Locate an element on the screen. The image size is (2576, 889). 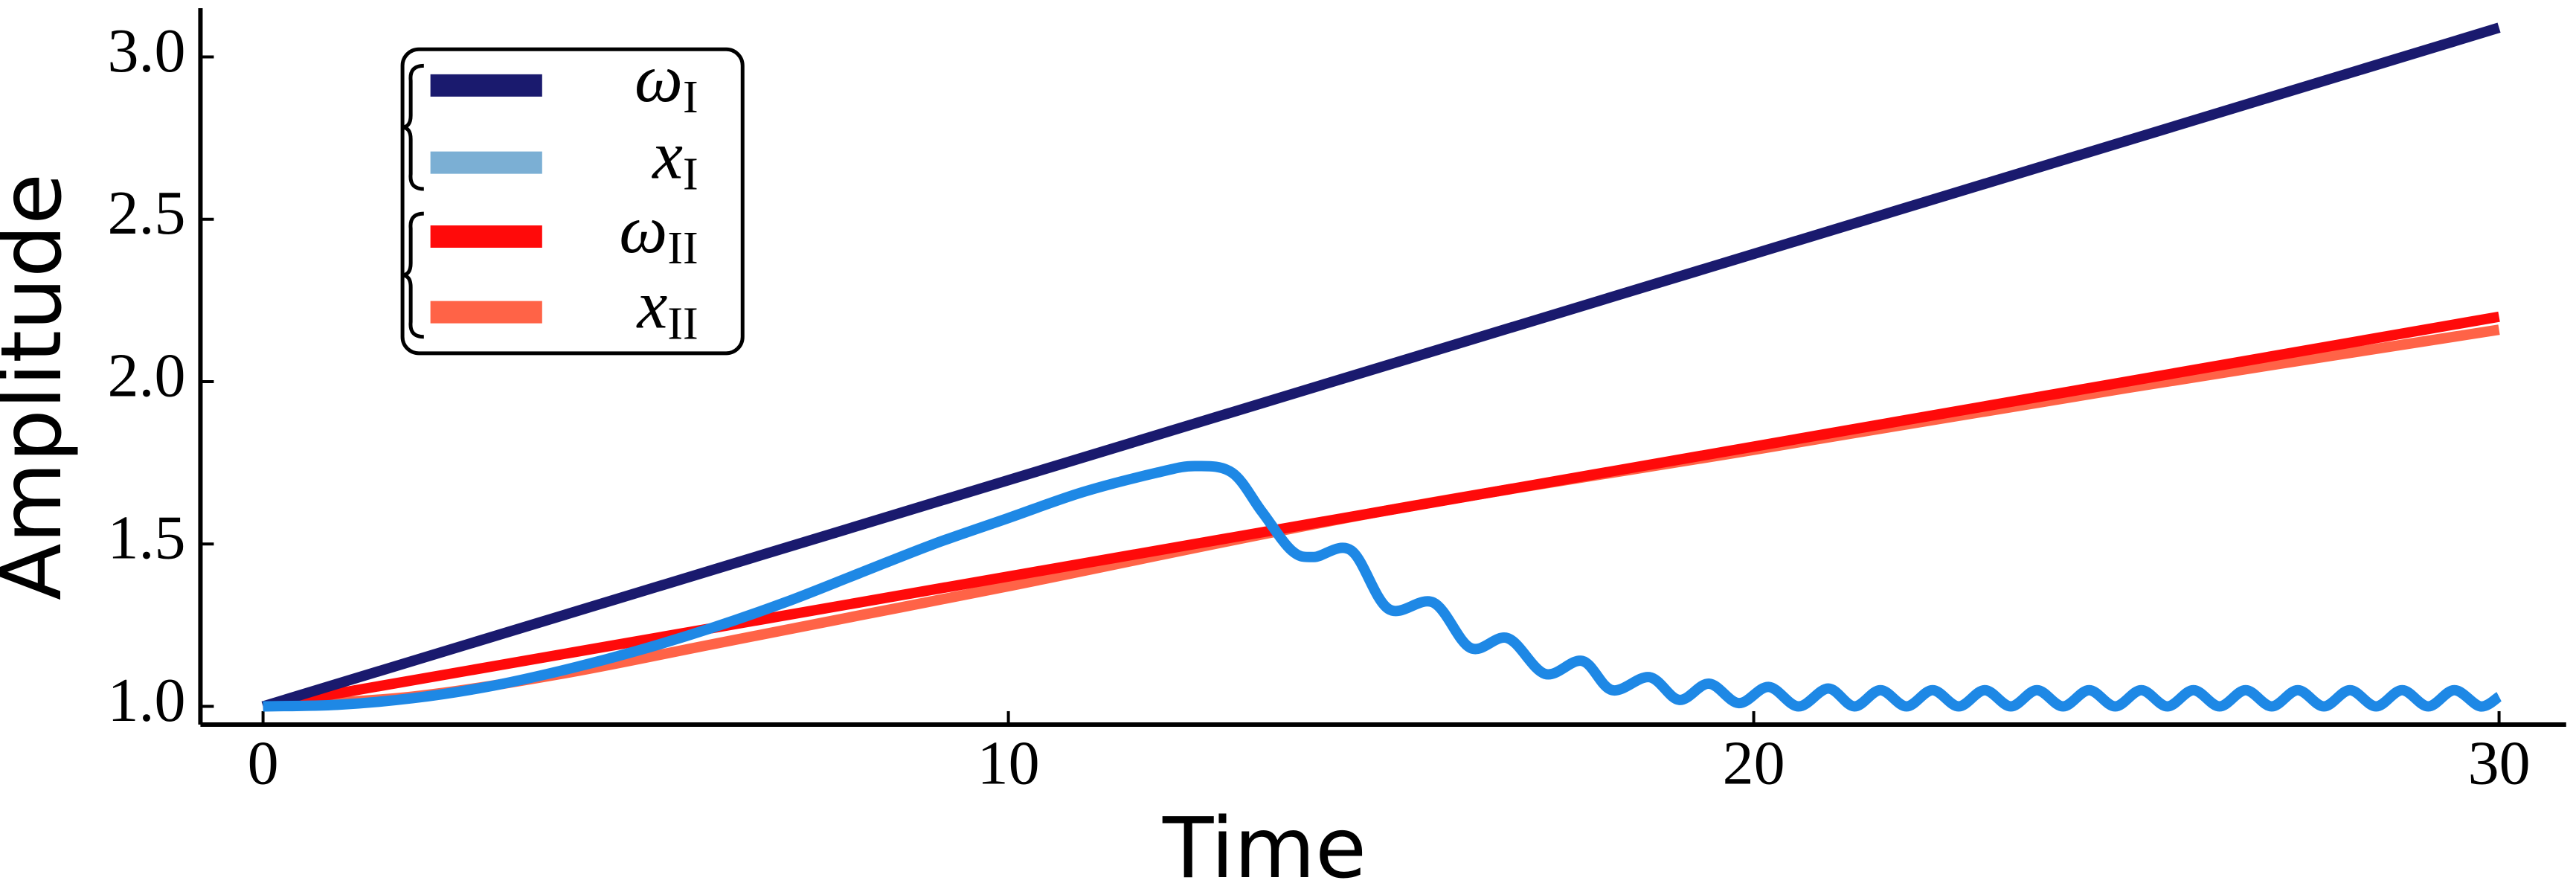
x-tick-label: 10 is located at coordinates (1008, 762).